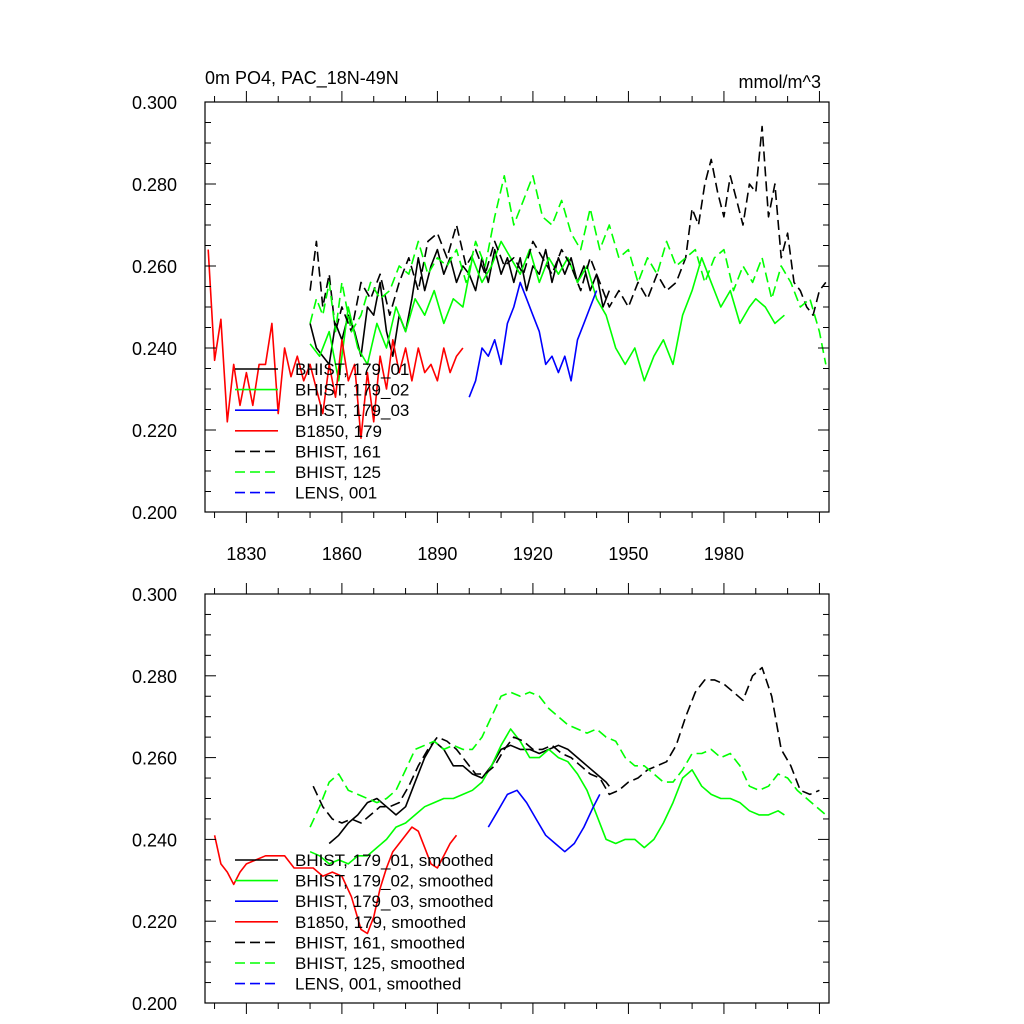 The image size is (1024, 1024). I want to click on top-x-tick-label: 1920, so click(533, 554).